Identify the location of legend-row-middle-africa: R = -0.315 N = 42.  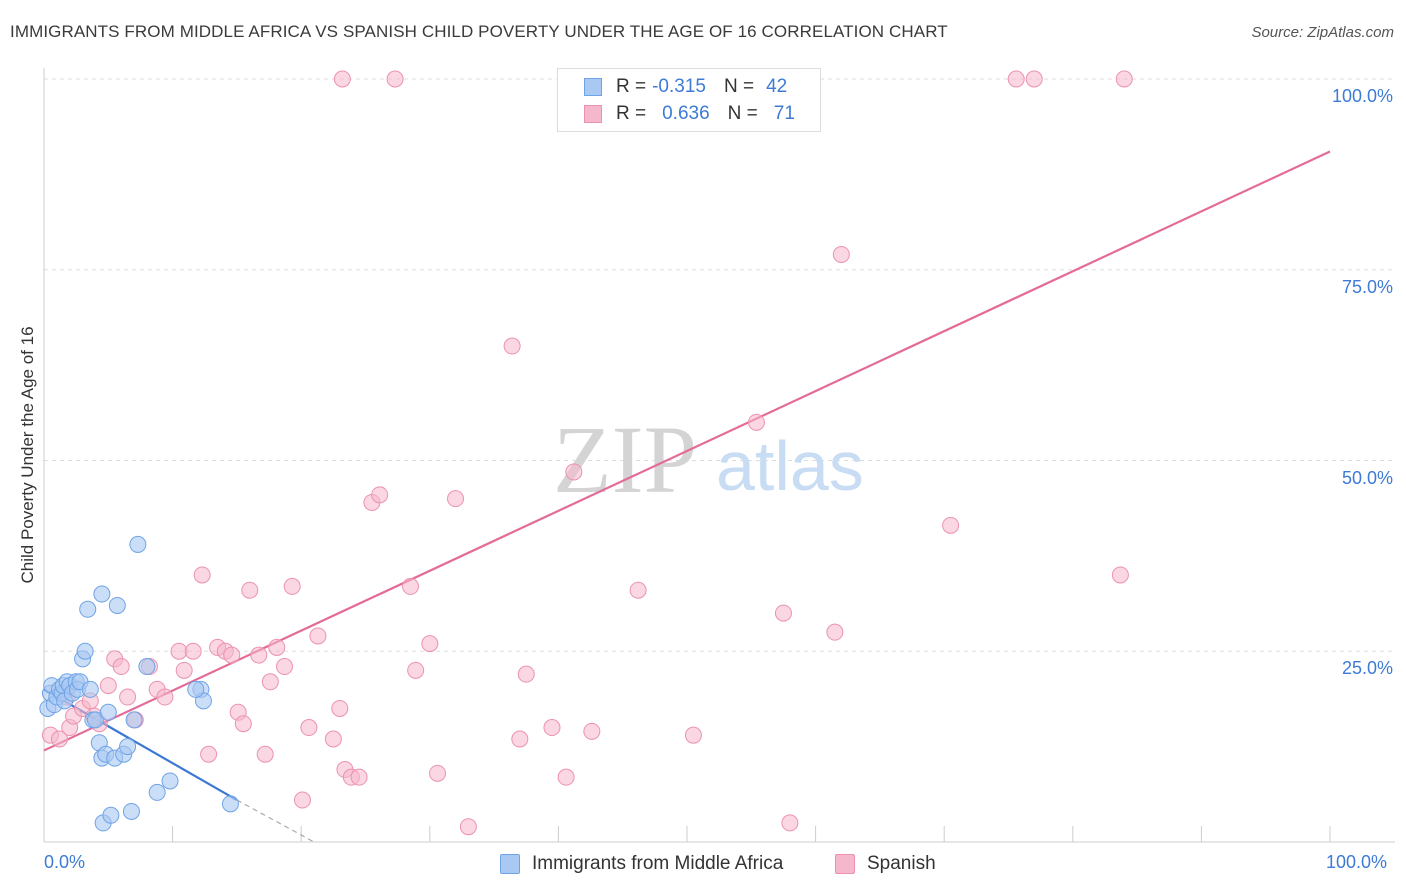
(685, 87).